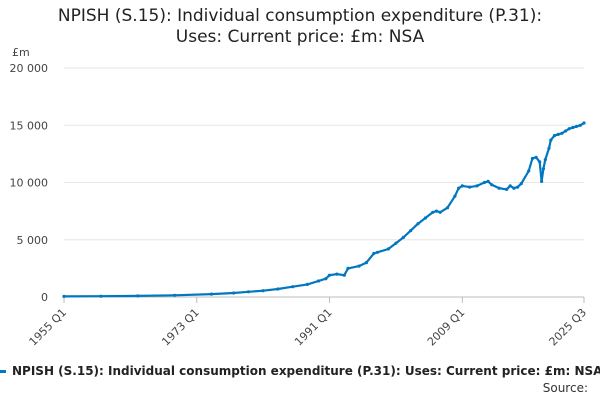 This screenshot has height=400, width=600. I want to click on source-label: Source:, so click(565, 388).